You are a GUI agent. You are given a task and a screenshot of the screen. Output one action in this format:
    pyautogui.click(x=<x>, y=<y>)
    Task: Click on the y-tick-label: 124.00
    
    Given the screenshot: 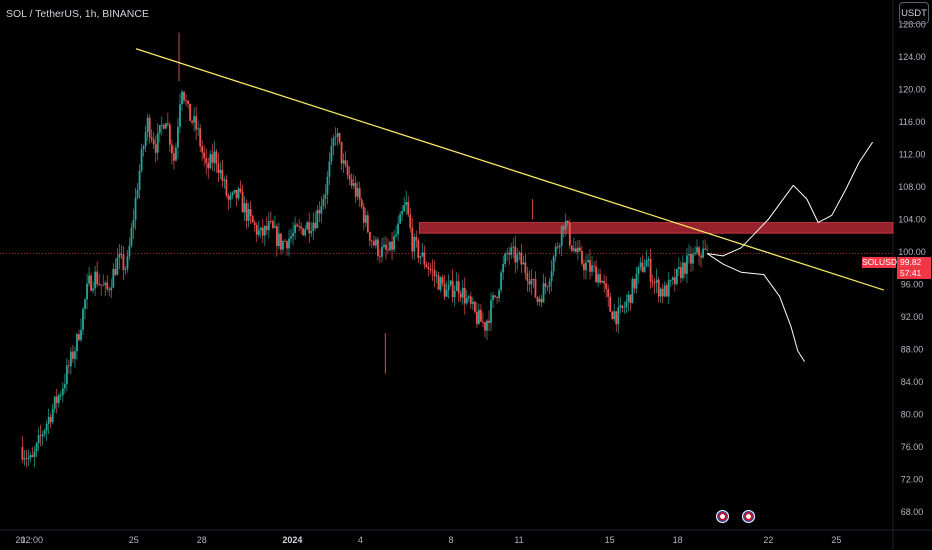 What is the action you would take?
    pyautogui.click(x=912, y=57)
    